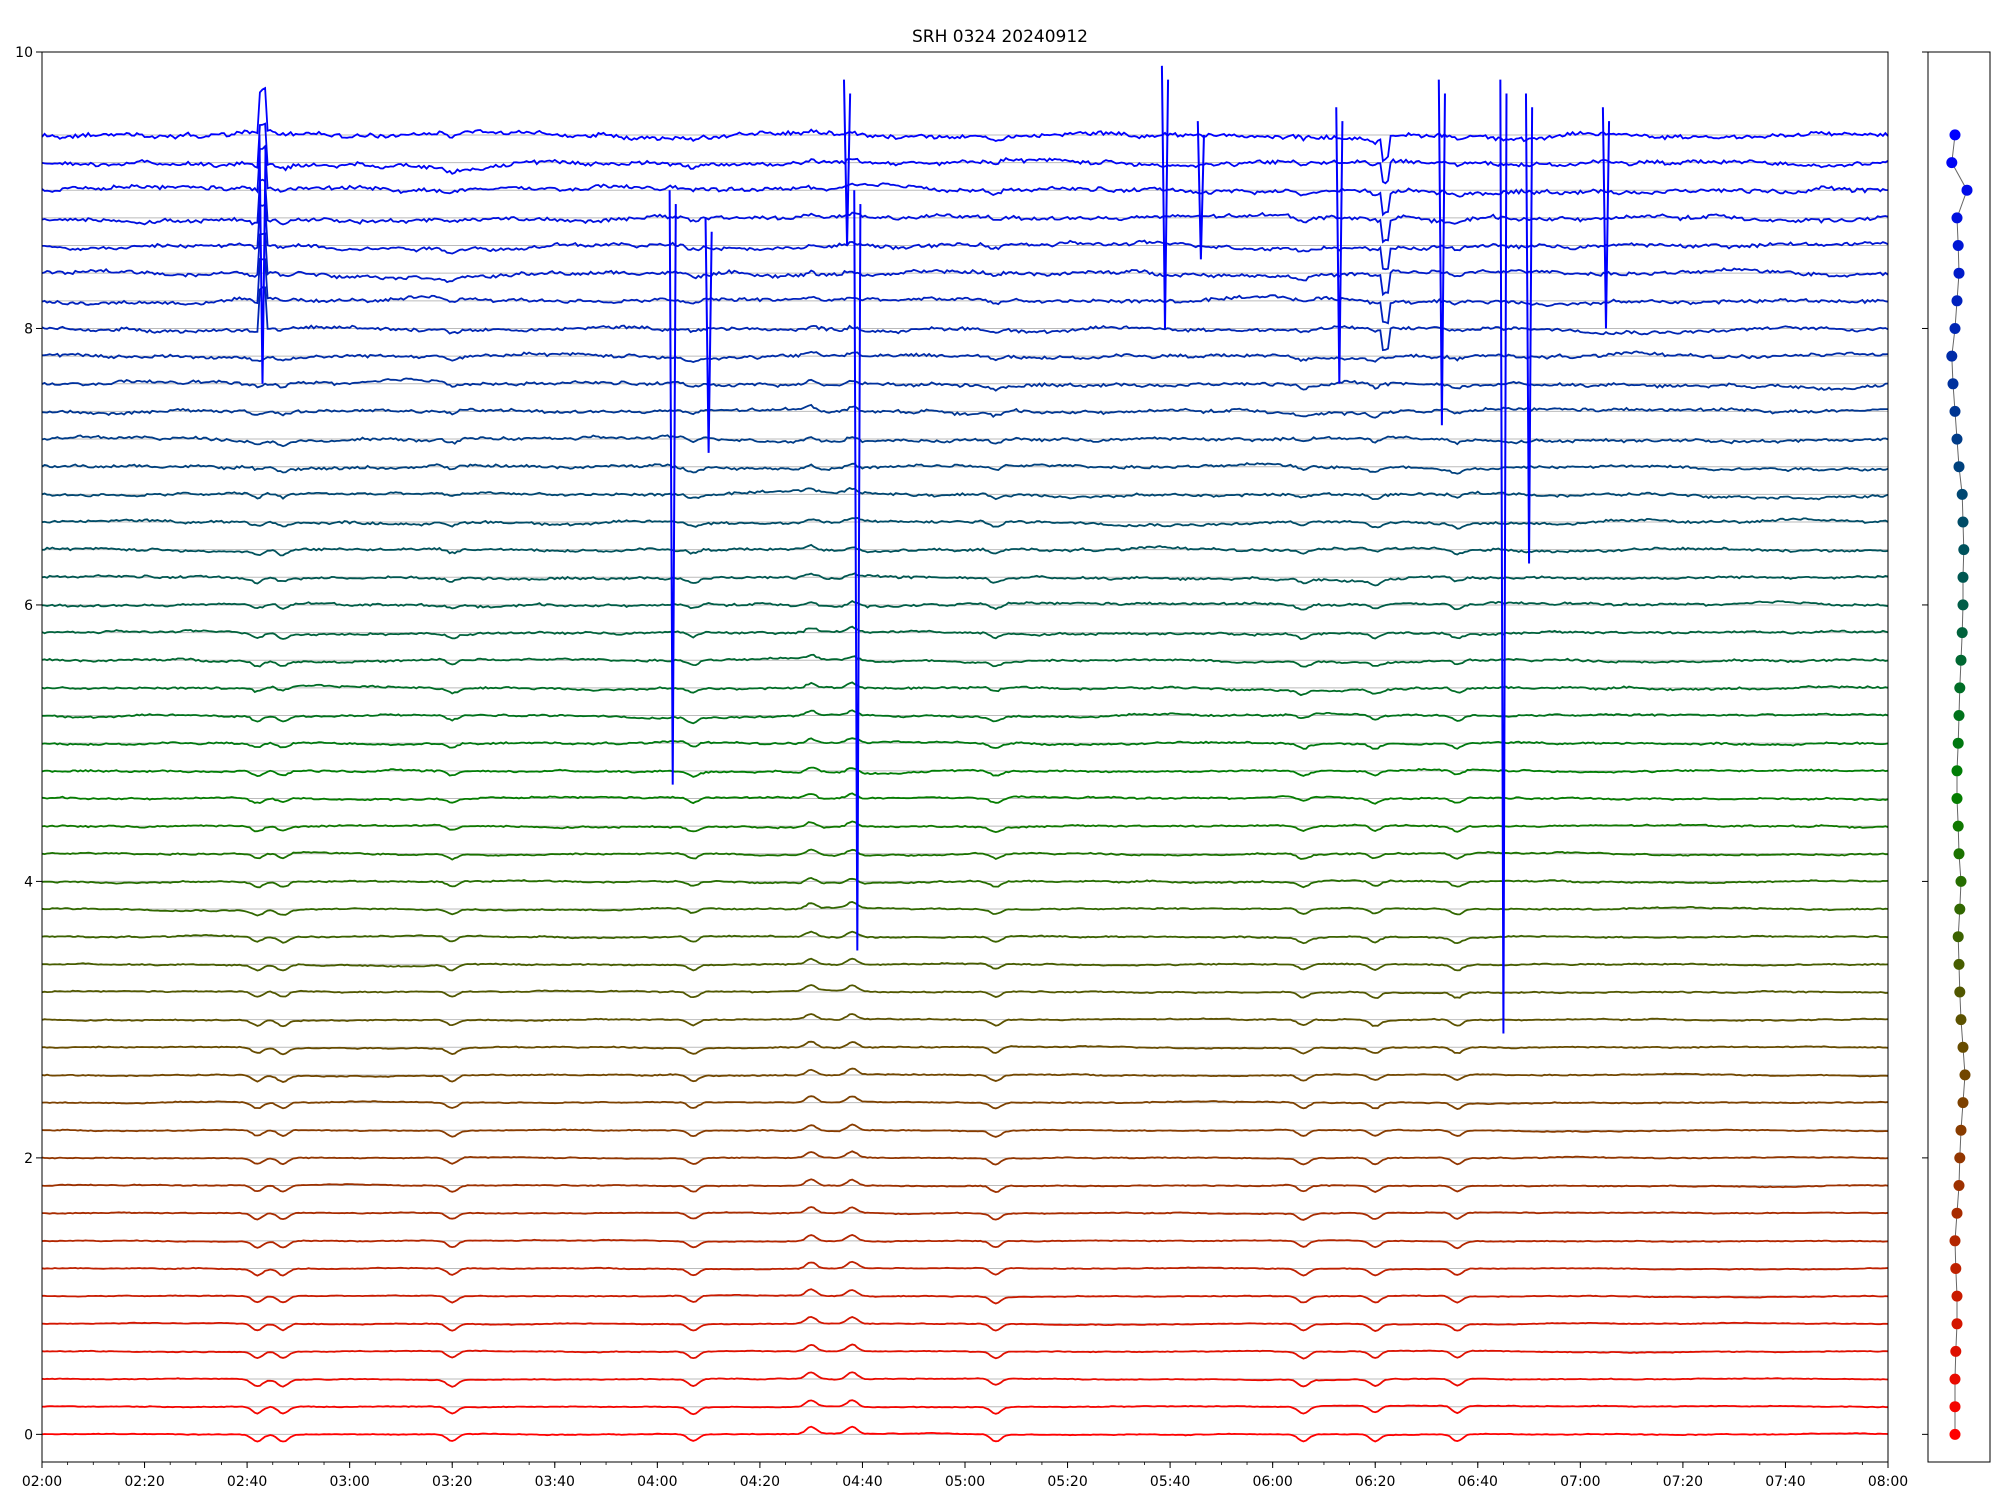  I want to click on x-tick-label: 08:00, so click(1888, 1482).